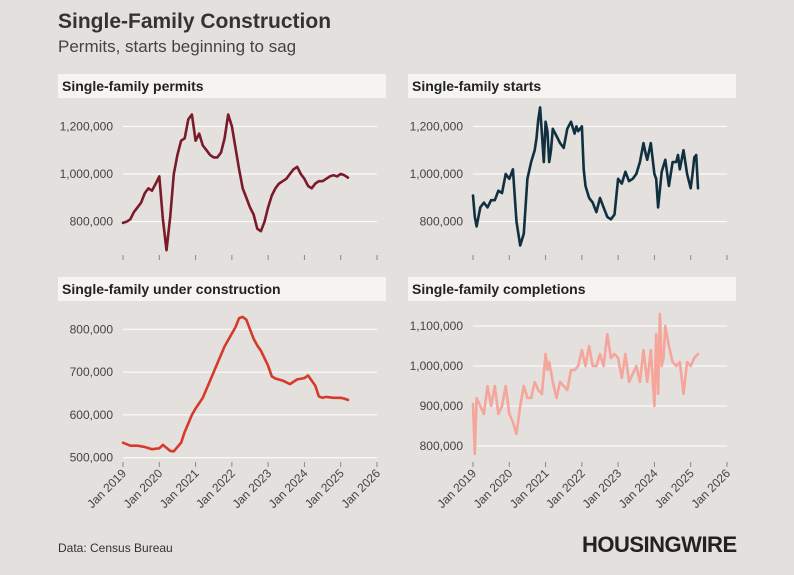  I want to click on chart-subtitle: Permits, starts beginning to sag, so click(177, 46).